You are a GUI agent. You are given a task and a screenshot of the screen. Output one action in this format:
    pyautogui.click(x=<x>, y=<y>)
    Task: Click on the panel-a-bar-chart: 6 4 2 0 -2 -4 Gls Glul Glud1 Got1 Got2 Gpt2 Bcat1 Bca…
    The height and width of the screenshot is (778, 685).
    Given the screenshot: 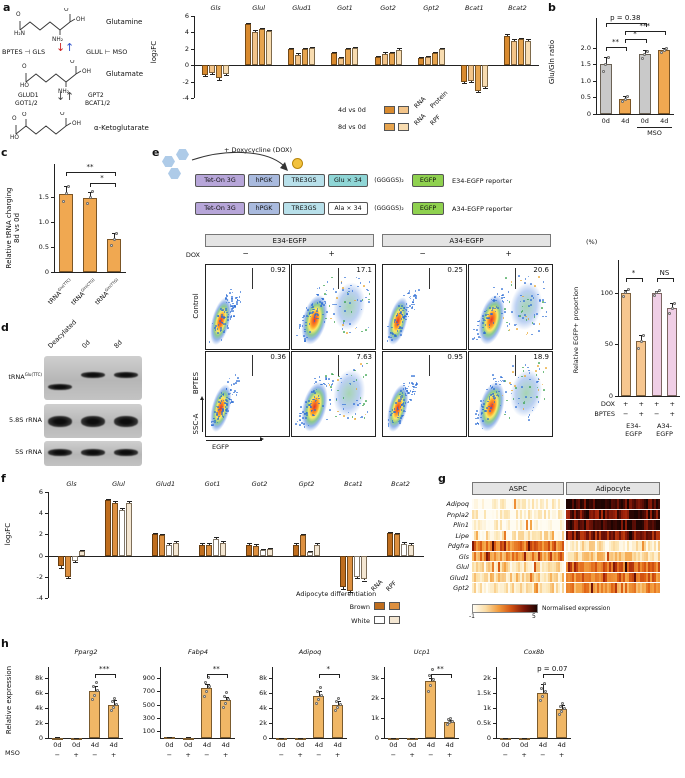 What is the action you would take?
    pyautogui.click(x=355, y=55)
    